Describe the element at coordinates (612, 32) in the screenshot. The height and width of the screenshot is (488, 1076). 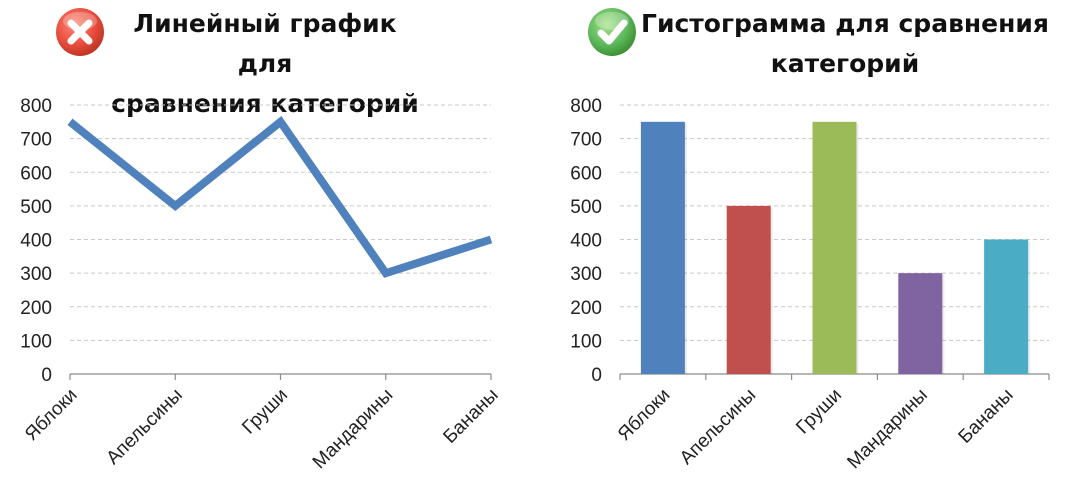
I see `green-check-icon` at that location.